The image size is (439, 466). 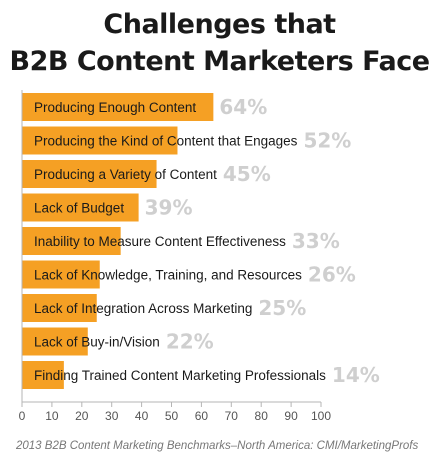 I want to click on value-label: 14%, so click(x=356, y=375).